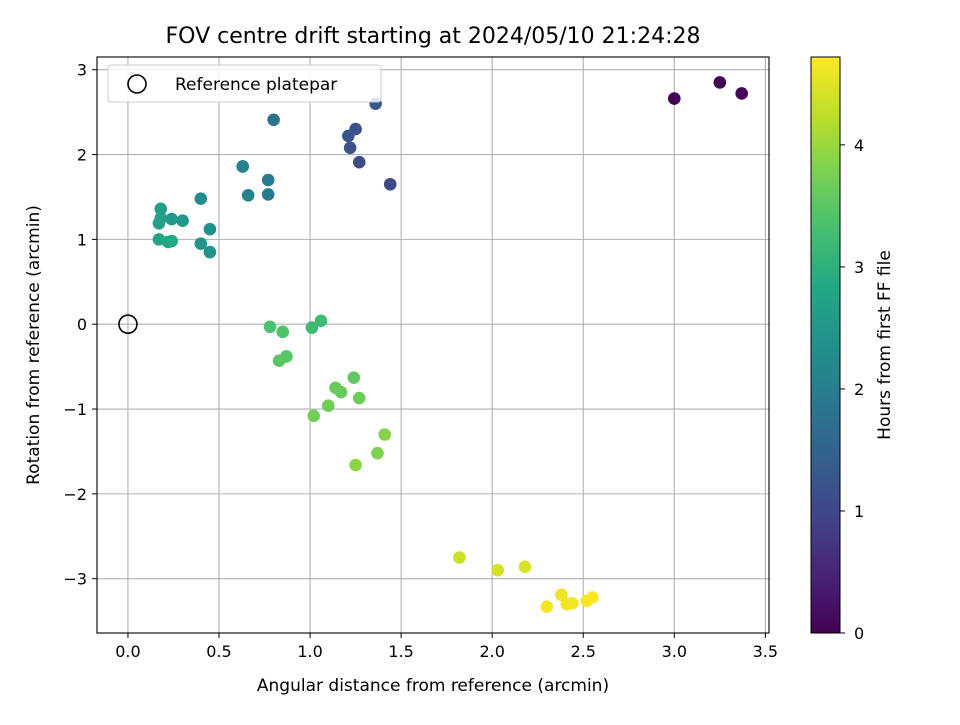  I want to click on x-tick-label: 1.0, so click(309, 651).